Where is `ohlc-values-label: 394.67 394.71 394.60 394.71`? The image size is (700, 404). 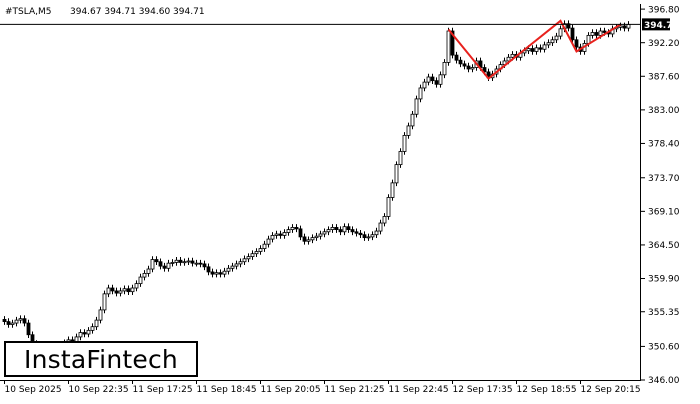
ohlc-values-label: 394.67 394.71 394.60 394.71 is located at coordinates (137, 12).